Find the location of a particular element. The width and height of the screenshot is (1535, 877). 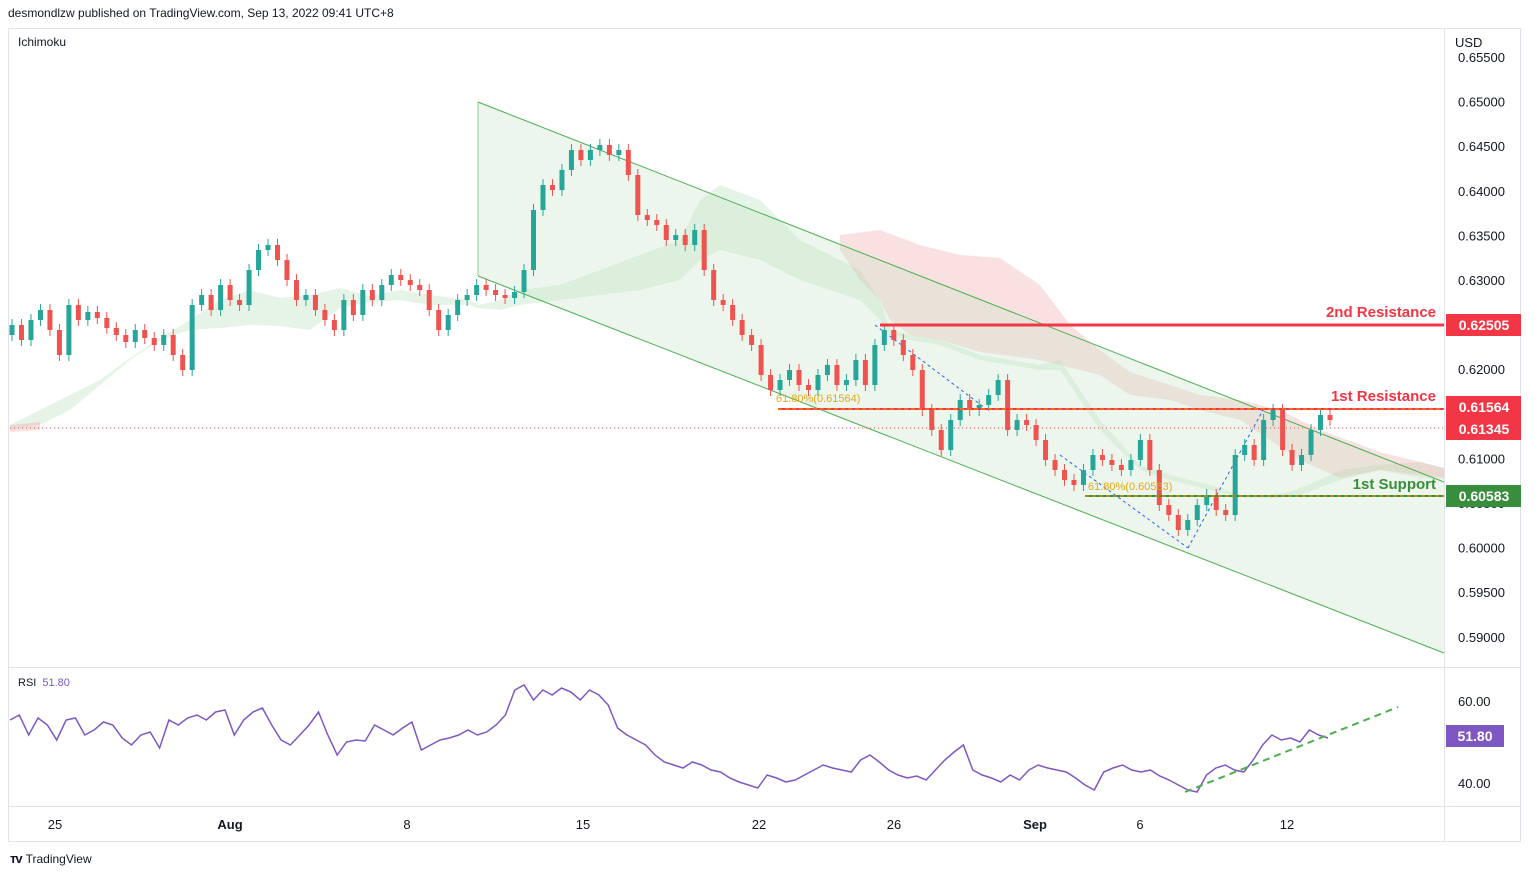

footer-brand: ᴛᴠ TradingView is located at coordinates (51, 858).